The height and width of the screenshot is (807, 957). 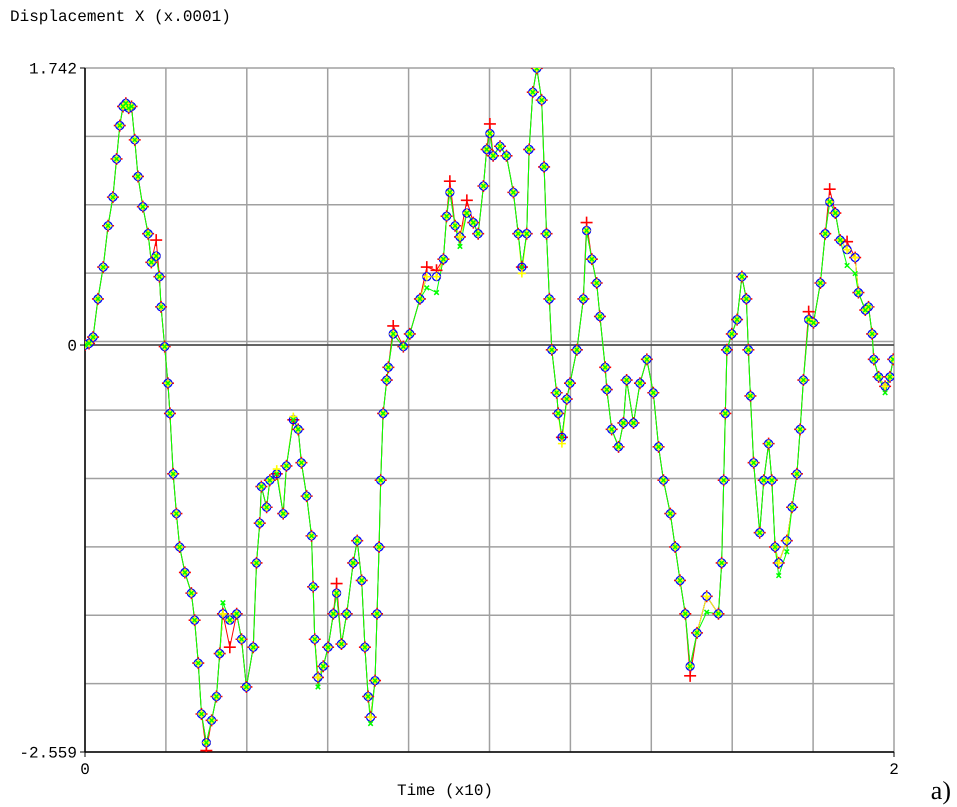 I want to click on y-tick-label: 1.742, so click(x=52, y=69).